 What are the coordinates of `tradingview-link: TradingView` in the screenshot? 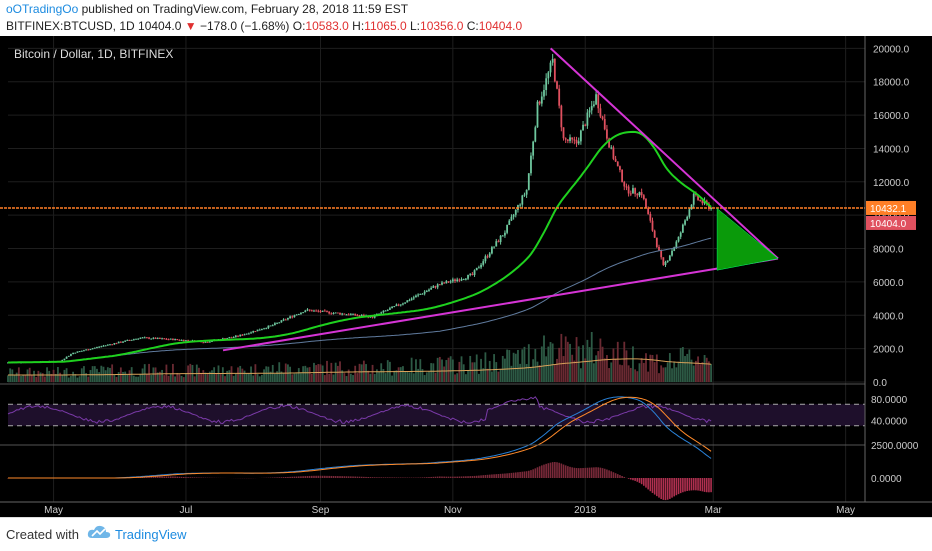 It's located at (151, 534).